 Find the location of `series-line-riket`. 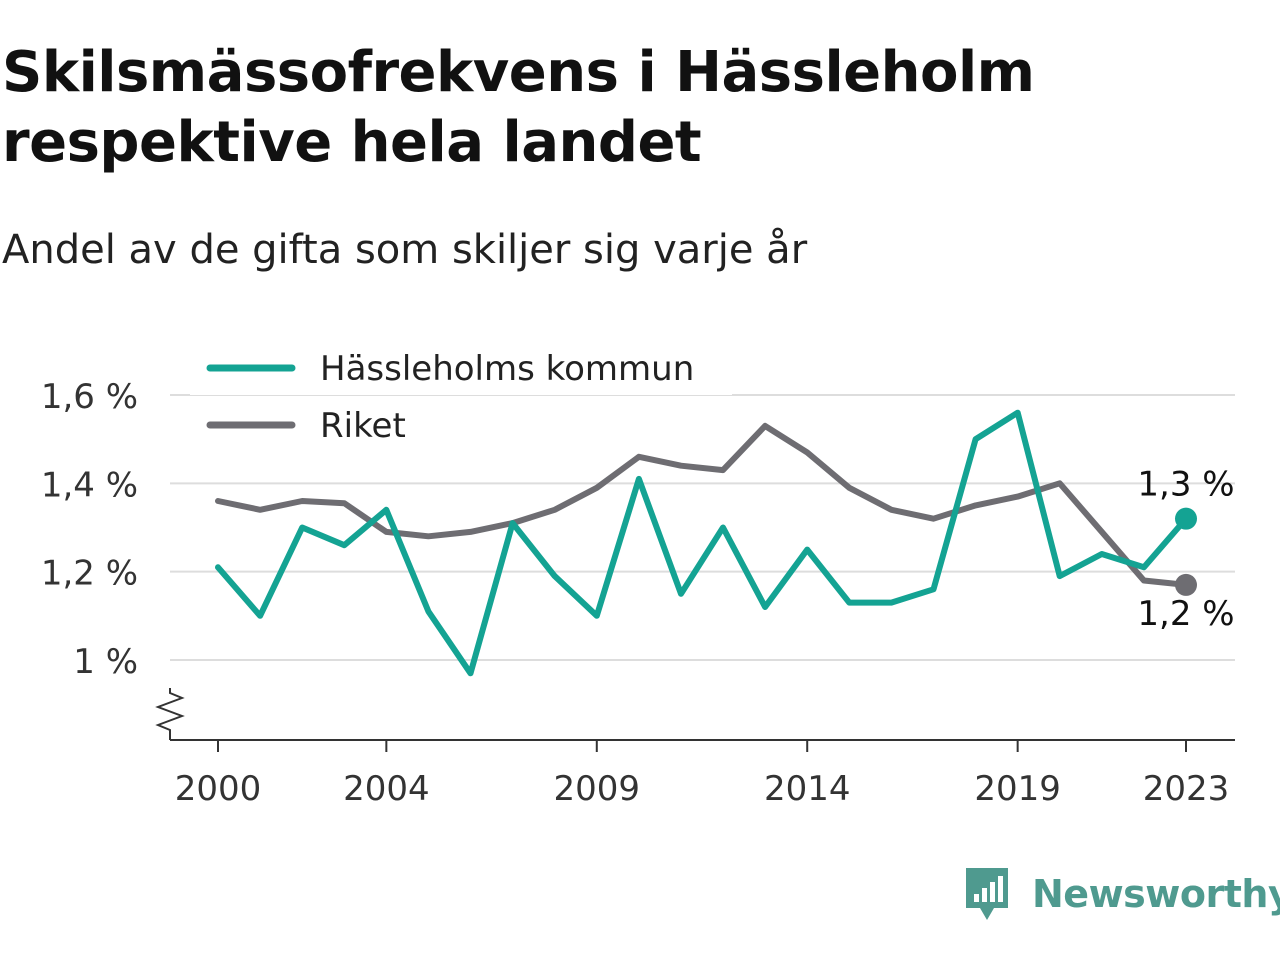

series-line-riket is located at coordinates (702, 505).